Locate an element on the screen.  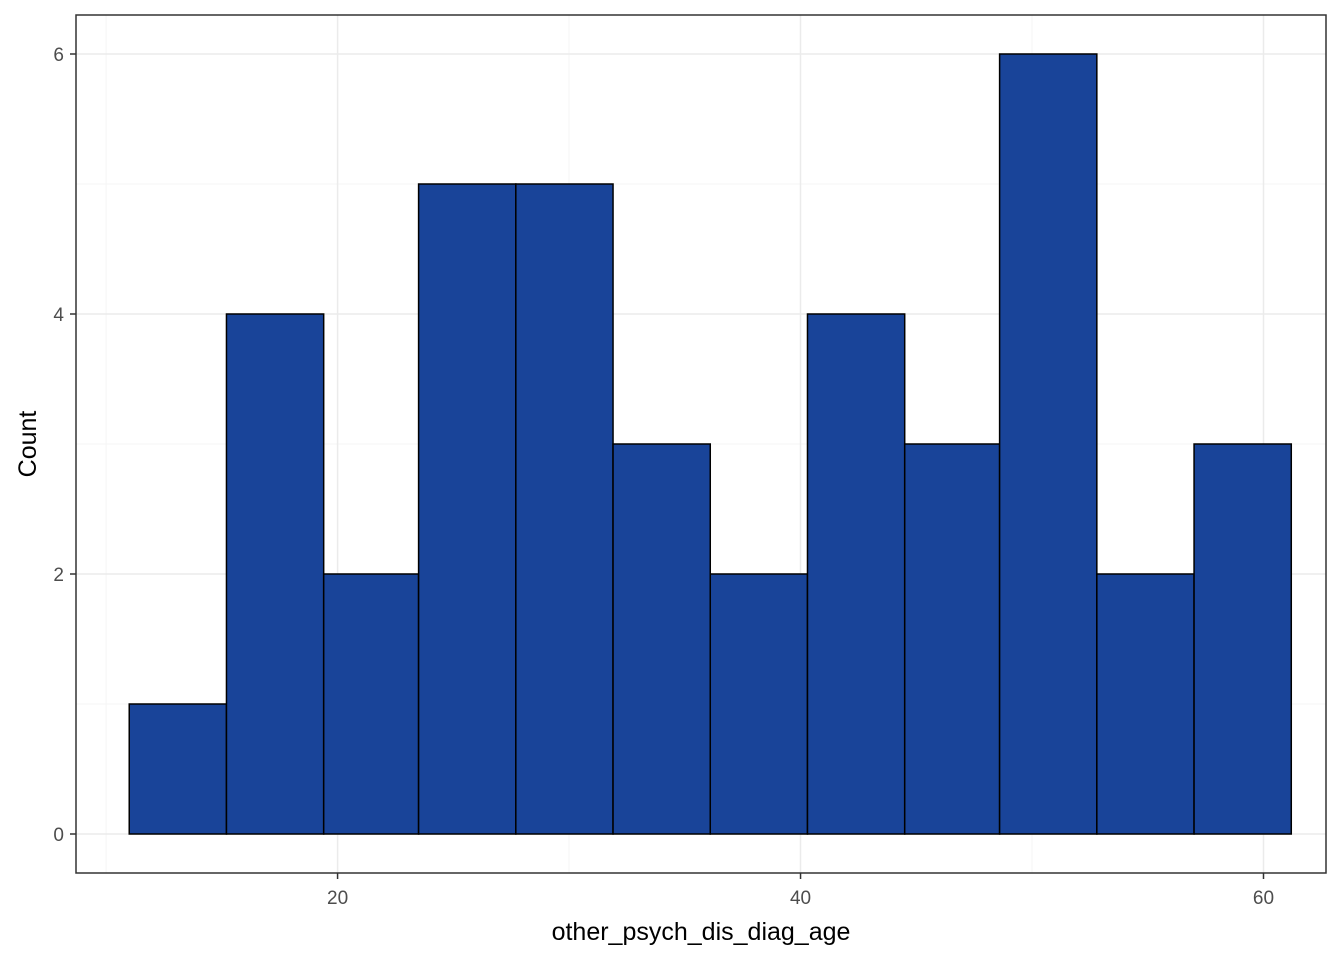
y-tick-label: 6 is located at coordinates (58, 55).